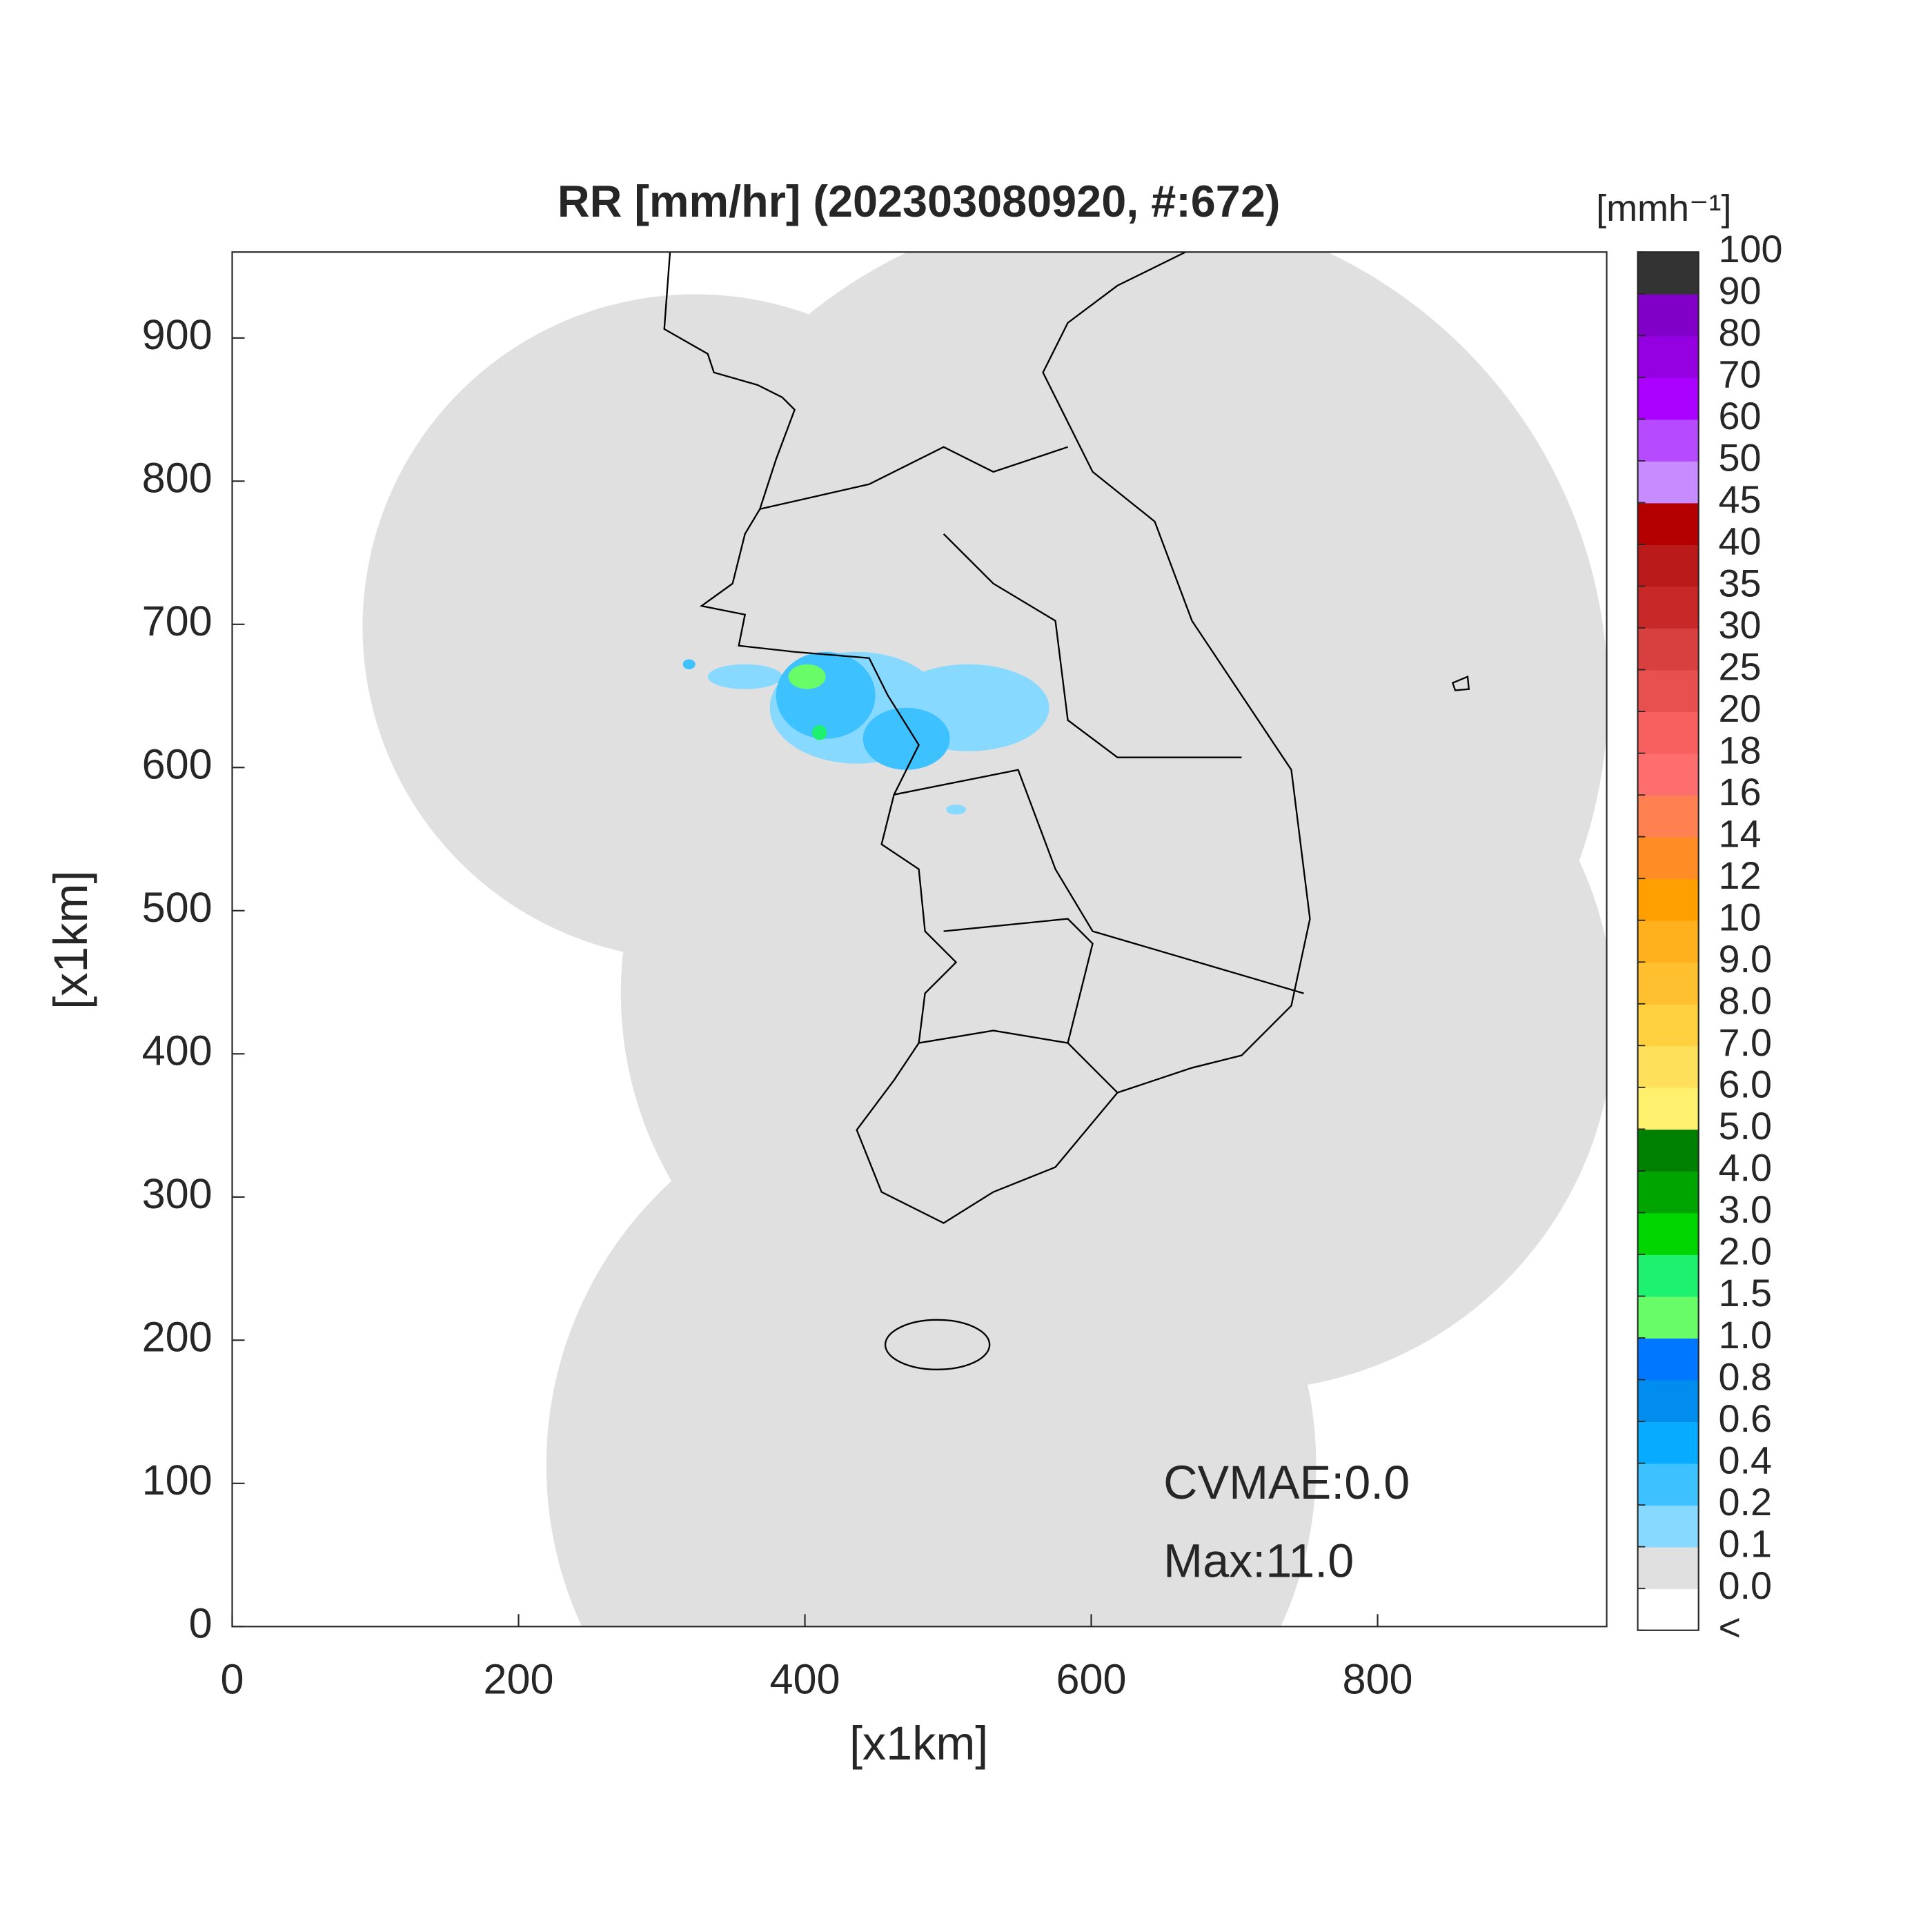  I want to click on colorbar-tick-label: 70, so click(1739, 374).